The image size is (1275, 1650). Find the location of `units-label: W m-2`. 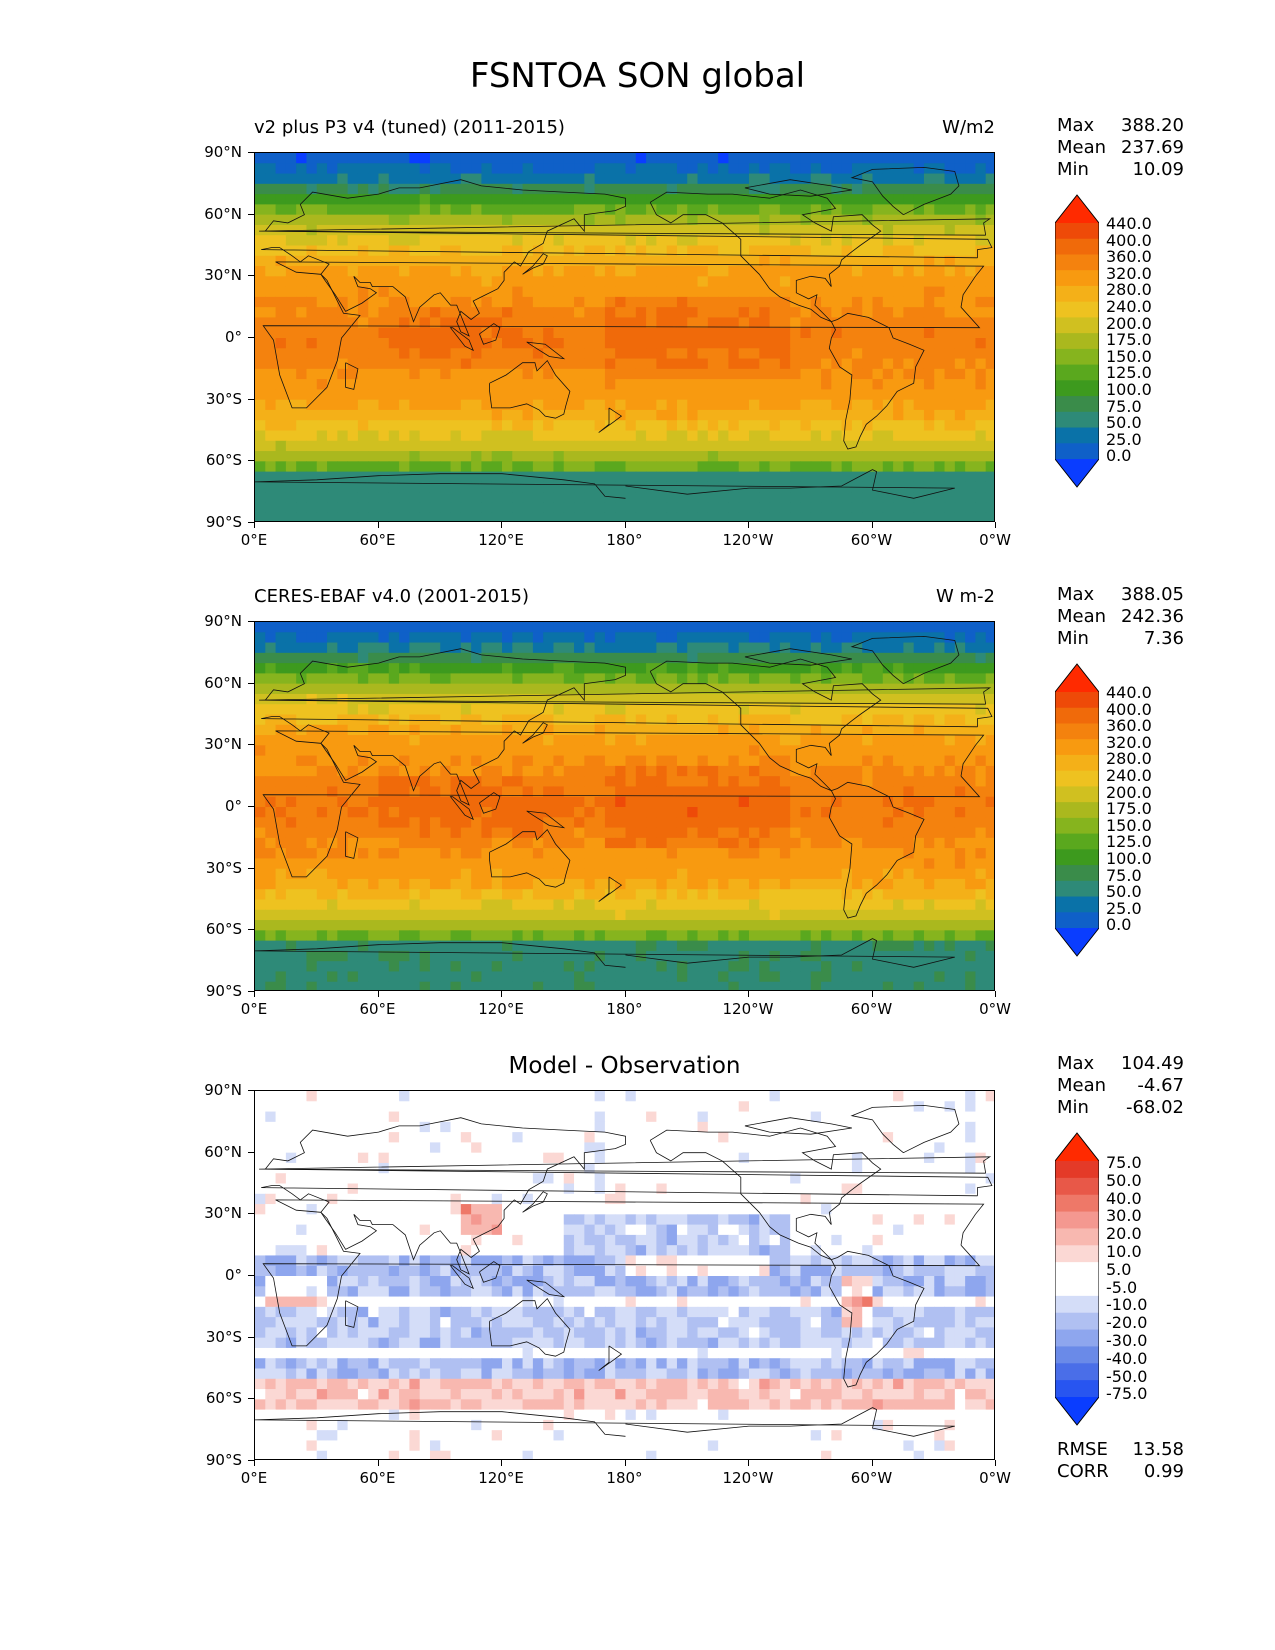

units-label: W m-2 is located at coordinates (965, 596).